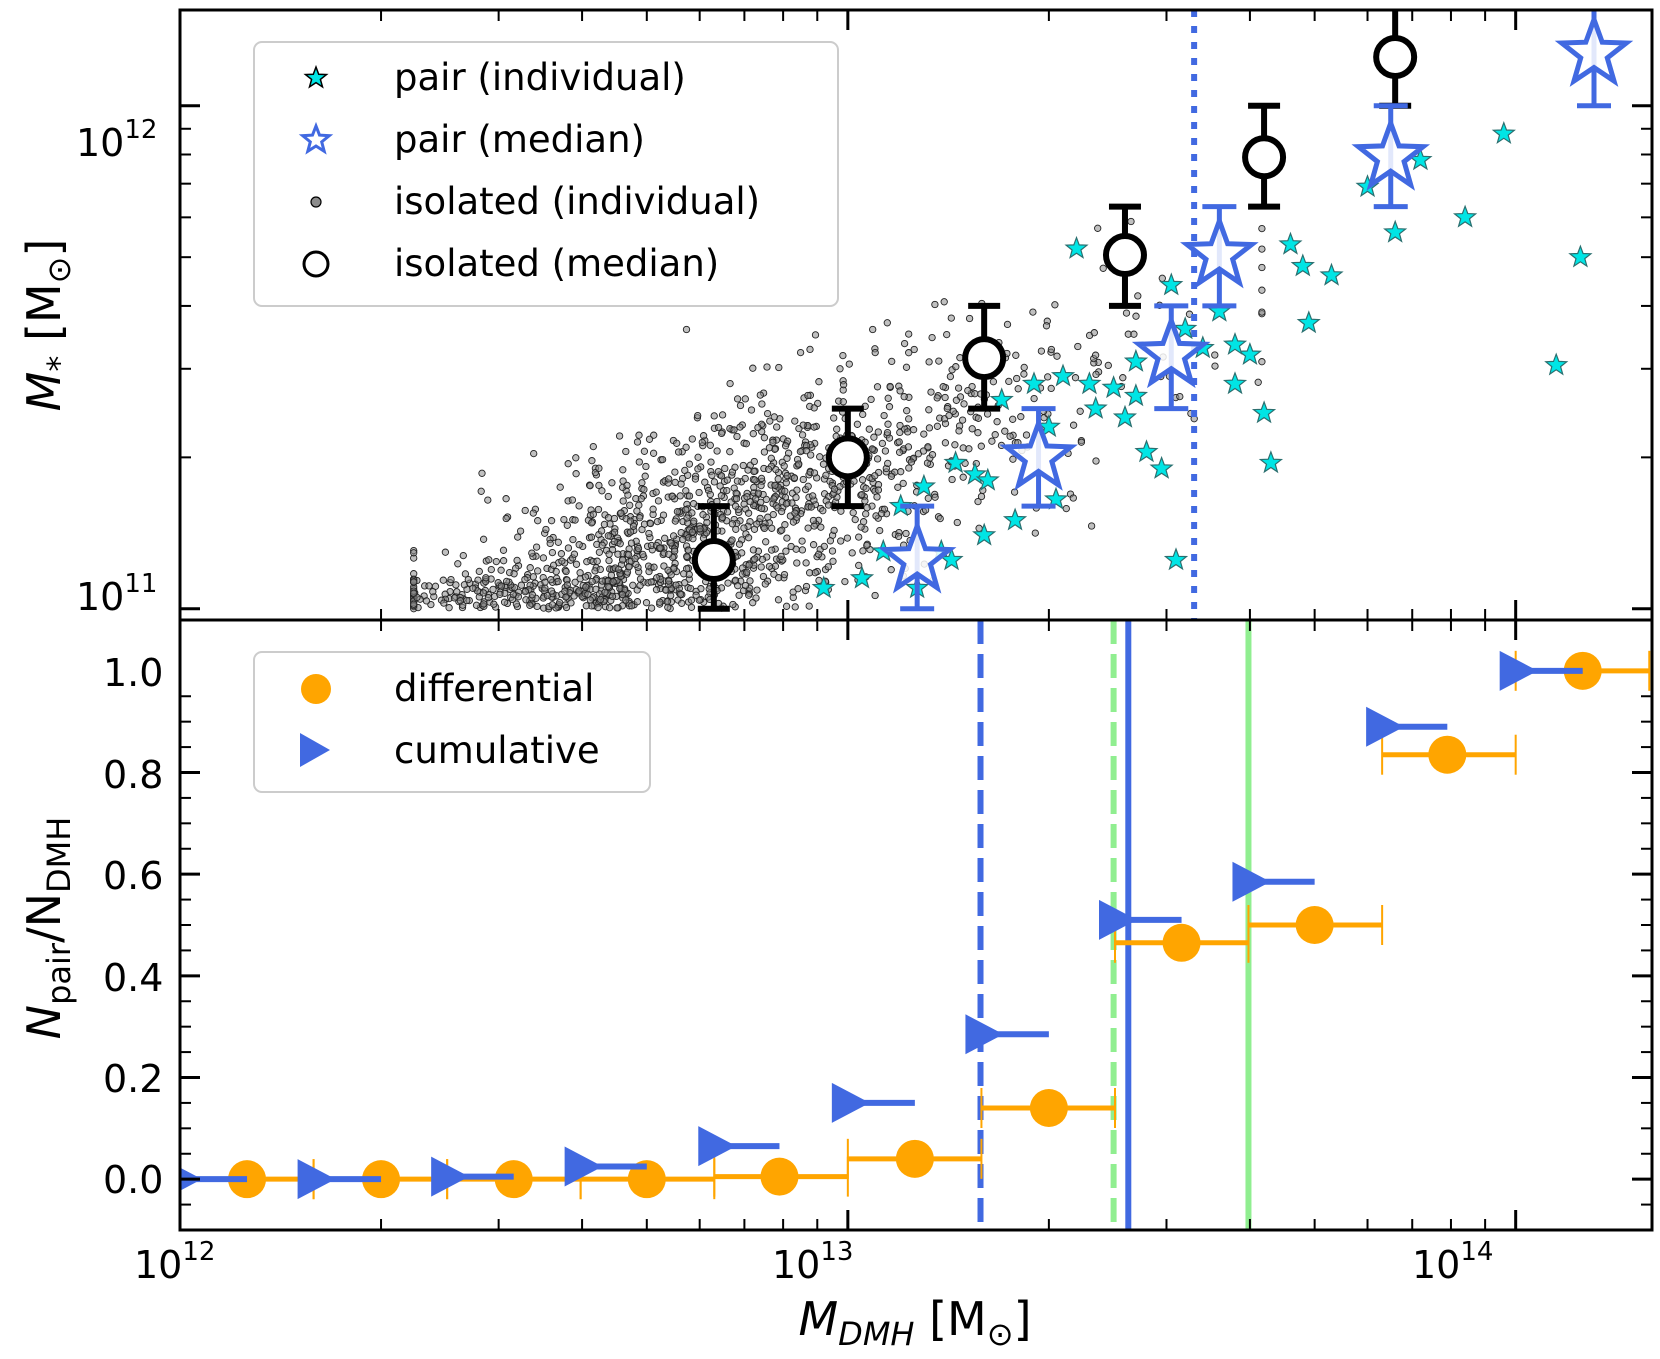 This screenshot has height=1359, width=1660. Describe the element at coordinates (779, 1176) in the screenshot. I see `differential-point` at that location.